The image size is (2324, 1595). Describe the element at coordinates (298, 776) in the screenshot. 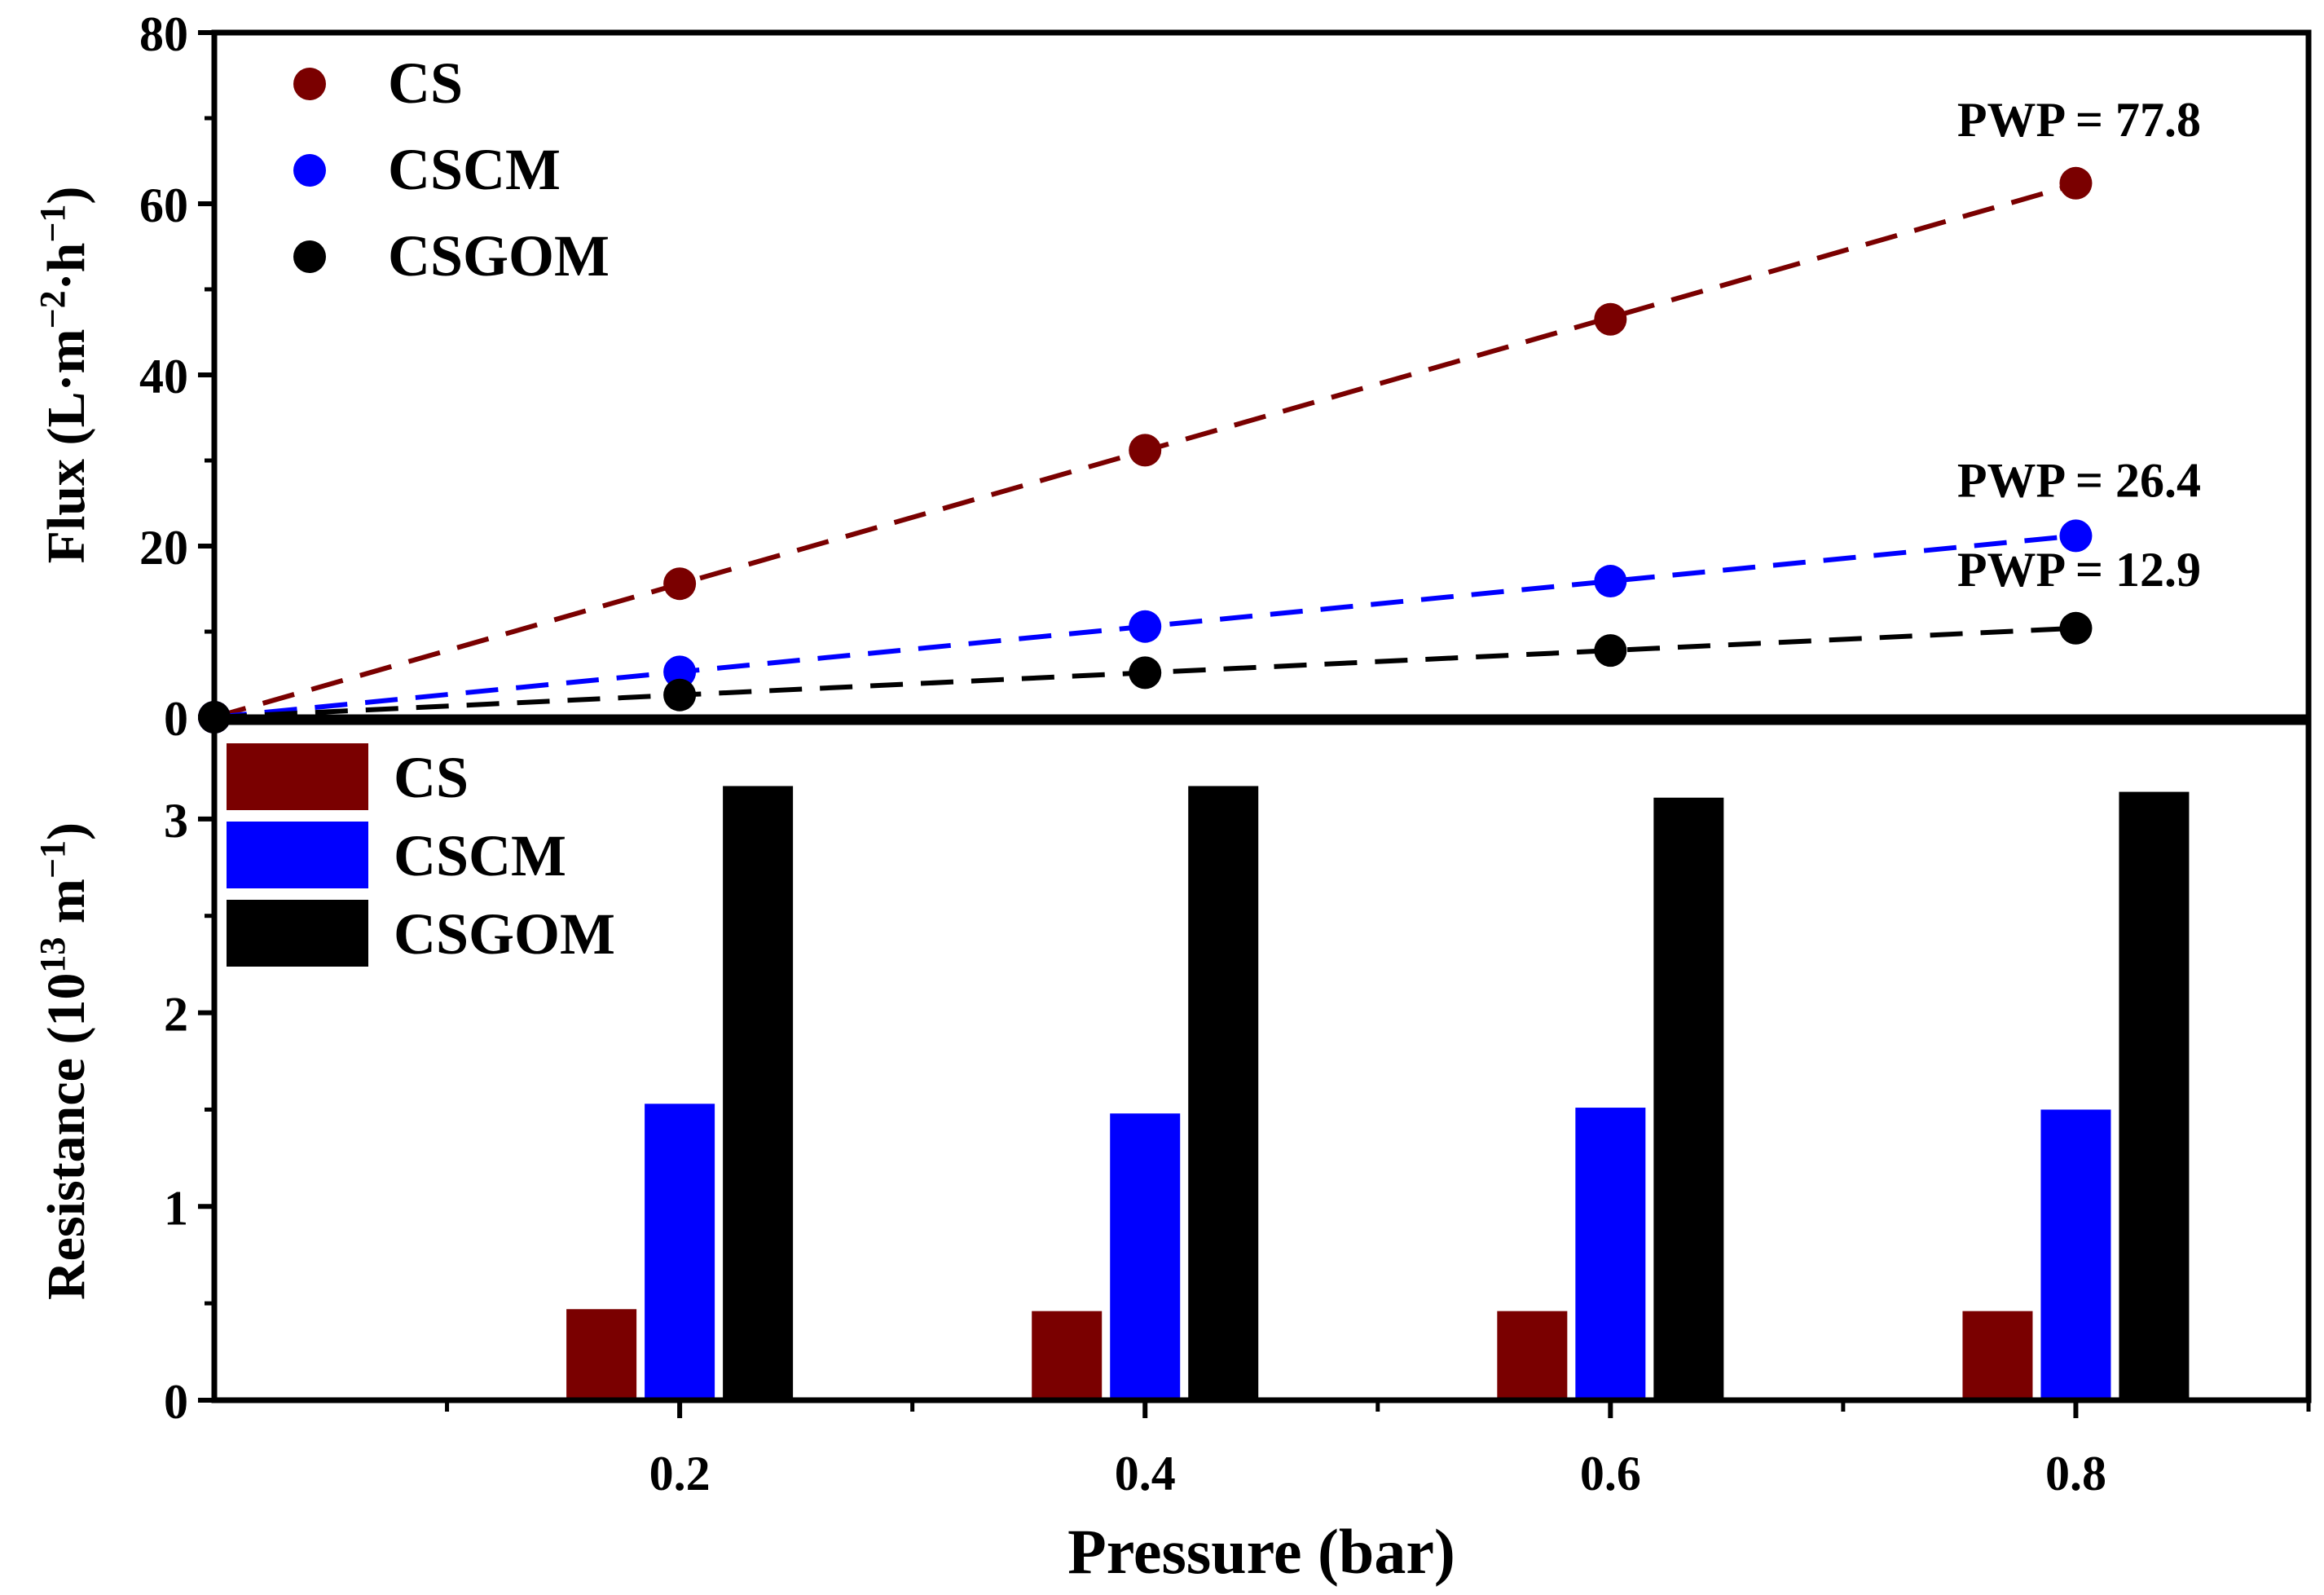

I see `legend-swatch-cs` at that location.